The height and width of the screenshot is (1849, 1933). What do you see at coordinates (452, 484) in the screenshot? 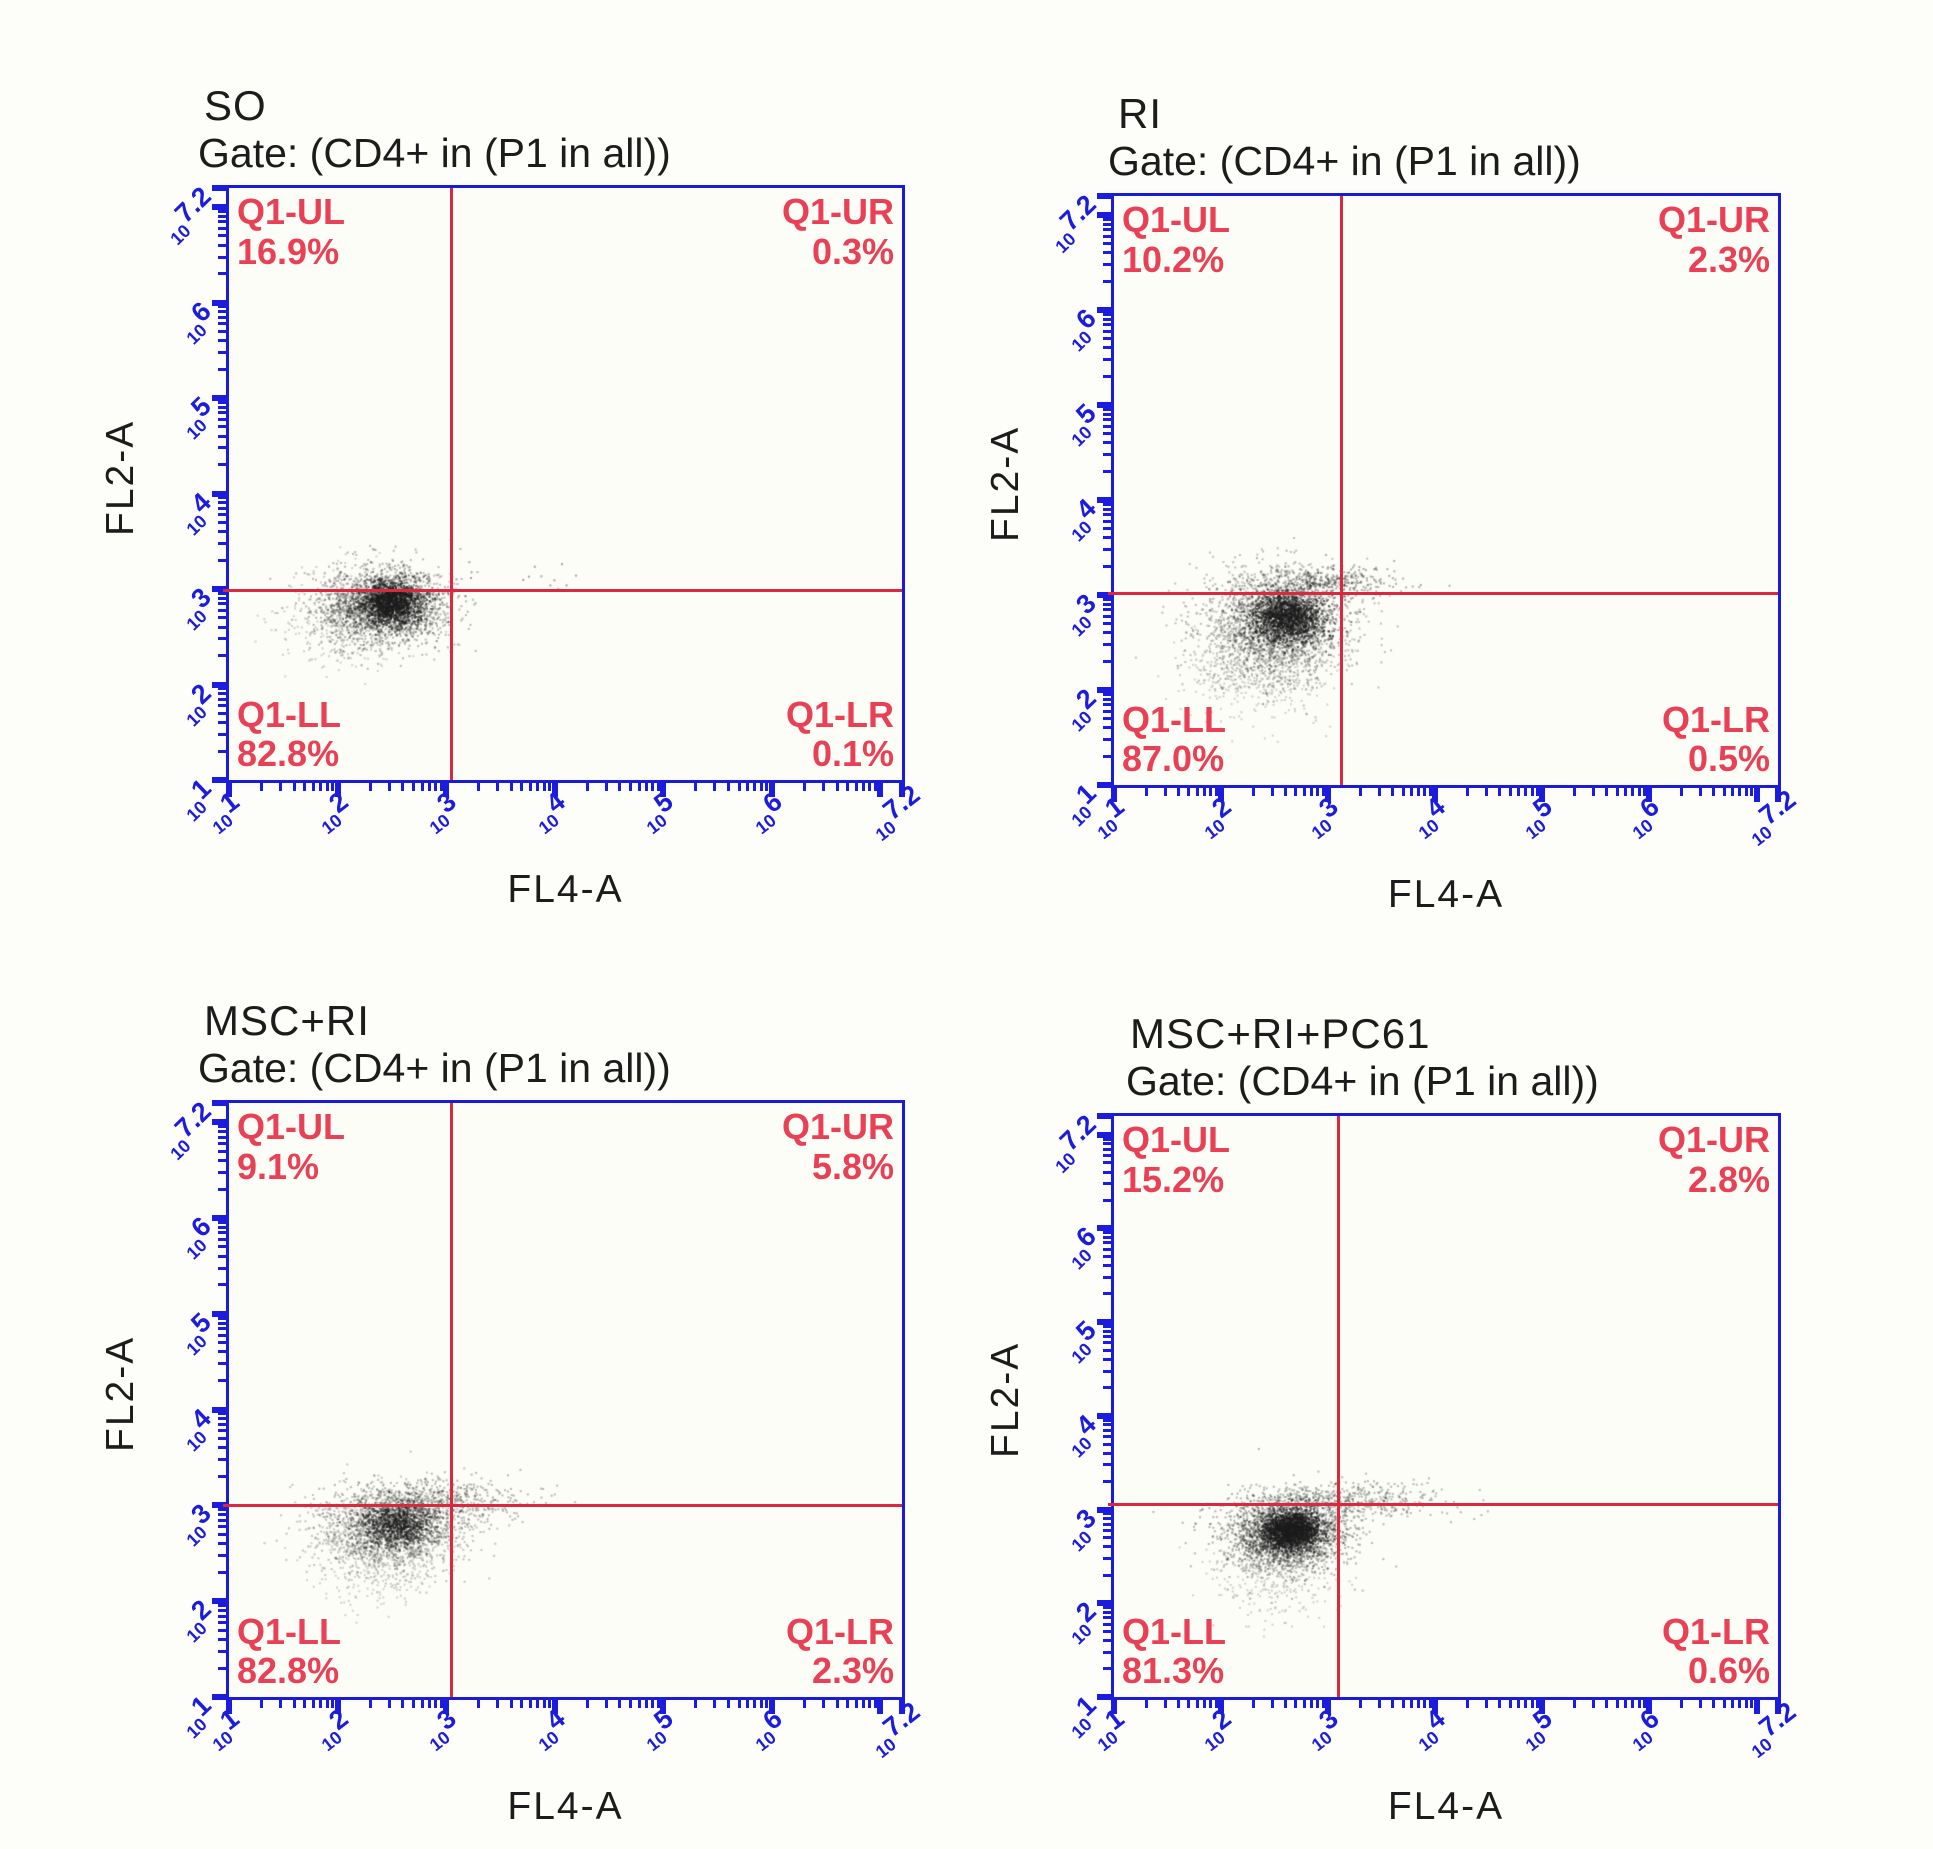
I see `quadrant-gate-vertical-line` at bounding box center [452, 484].